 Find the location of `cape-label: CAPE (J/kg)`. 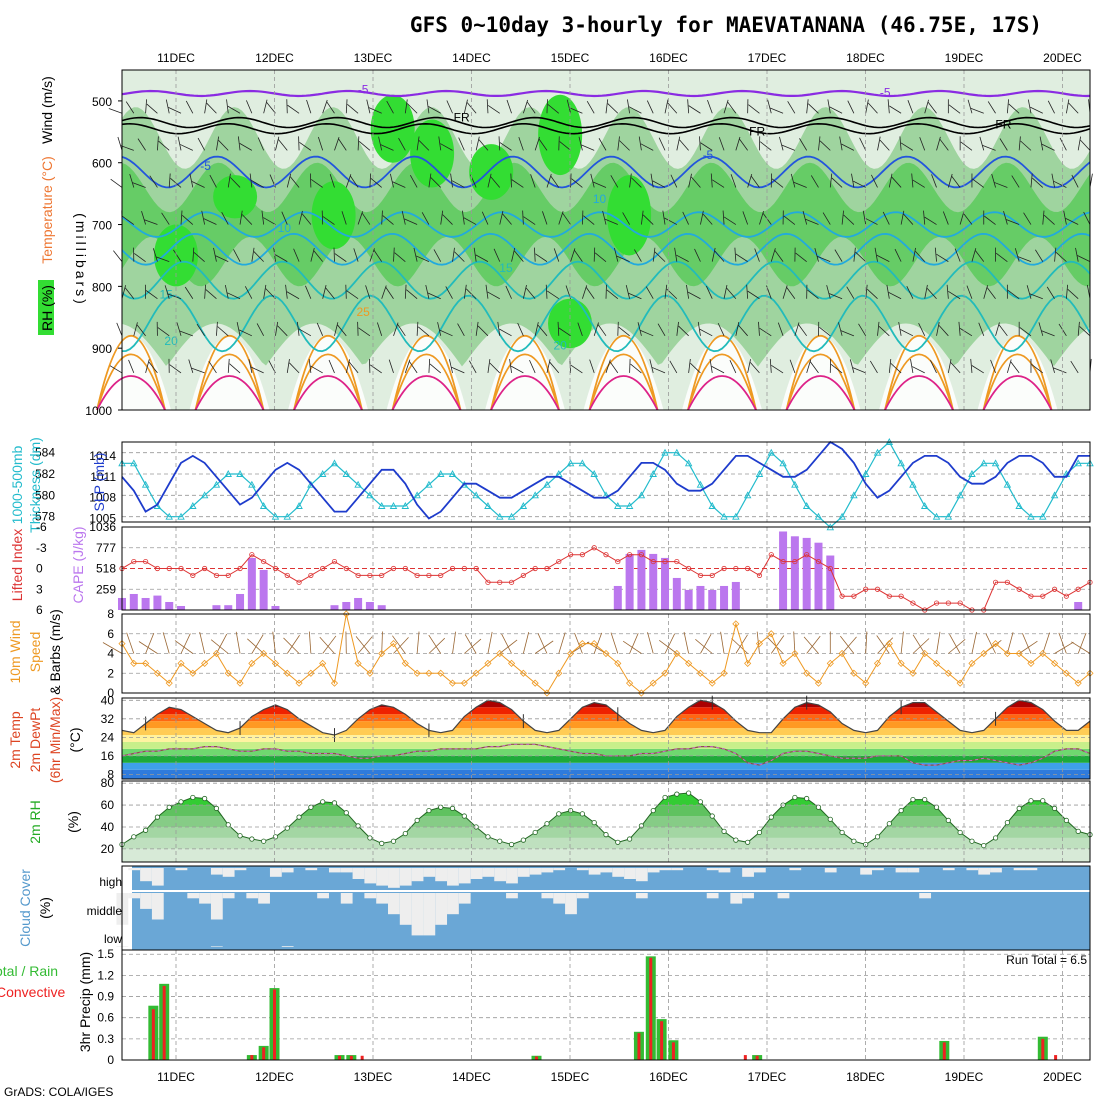

cape-label: CAPE (J/kg) is located at coordinates (78, 564).